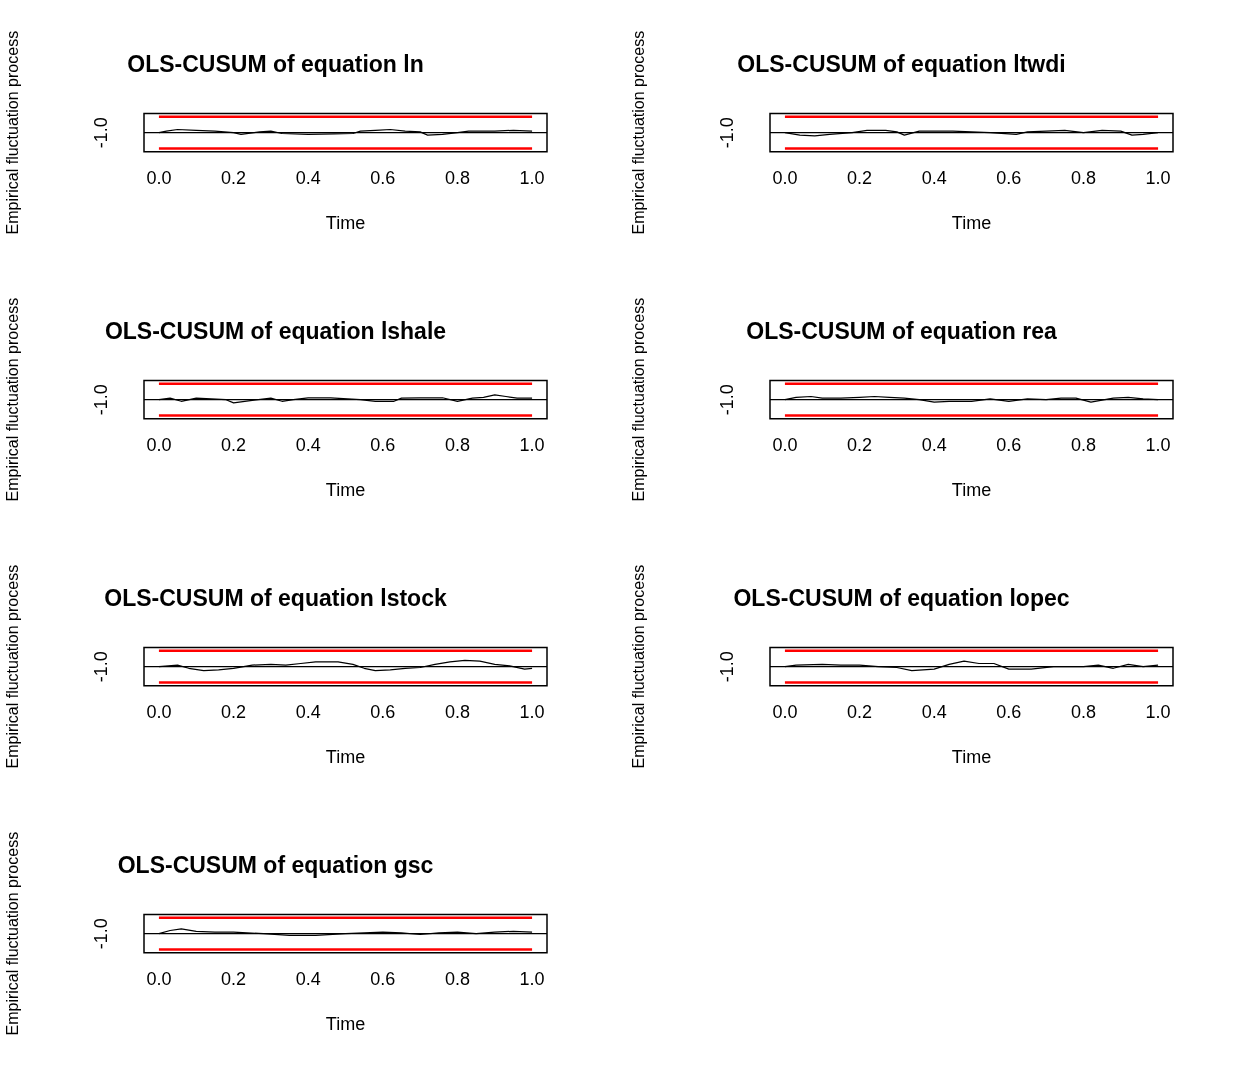 This screenshot has height=1075, width=1251. Describe the element at coordinates (275, 598) in the screenshot. I see `chart-title: OLS-CUSUM of equation lstock` at that location.